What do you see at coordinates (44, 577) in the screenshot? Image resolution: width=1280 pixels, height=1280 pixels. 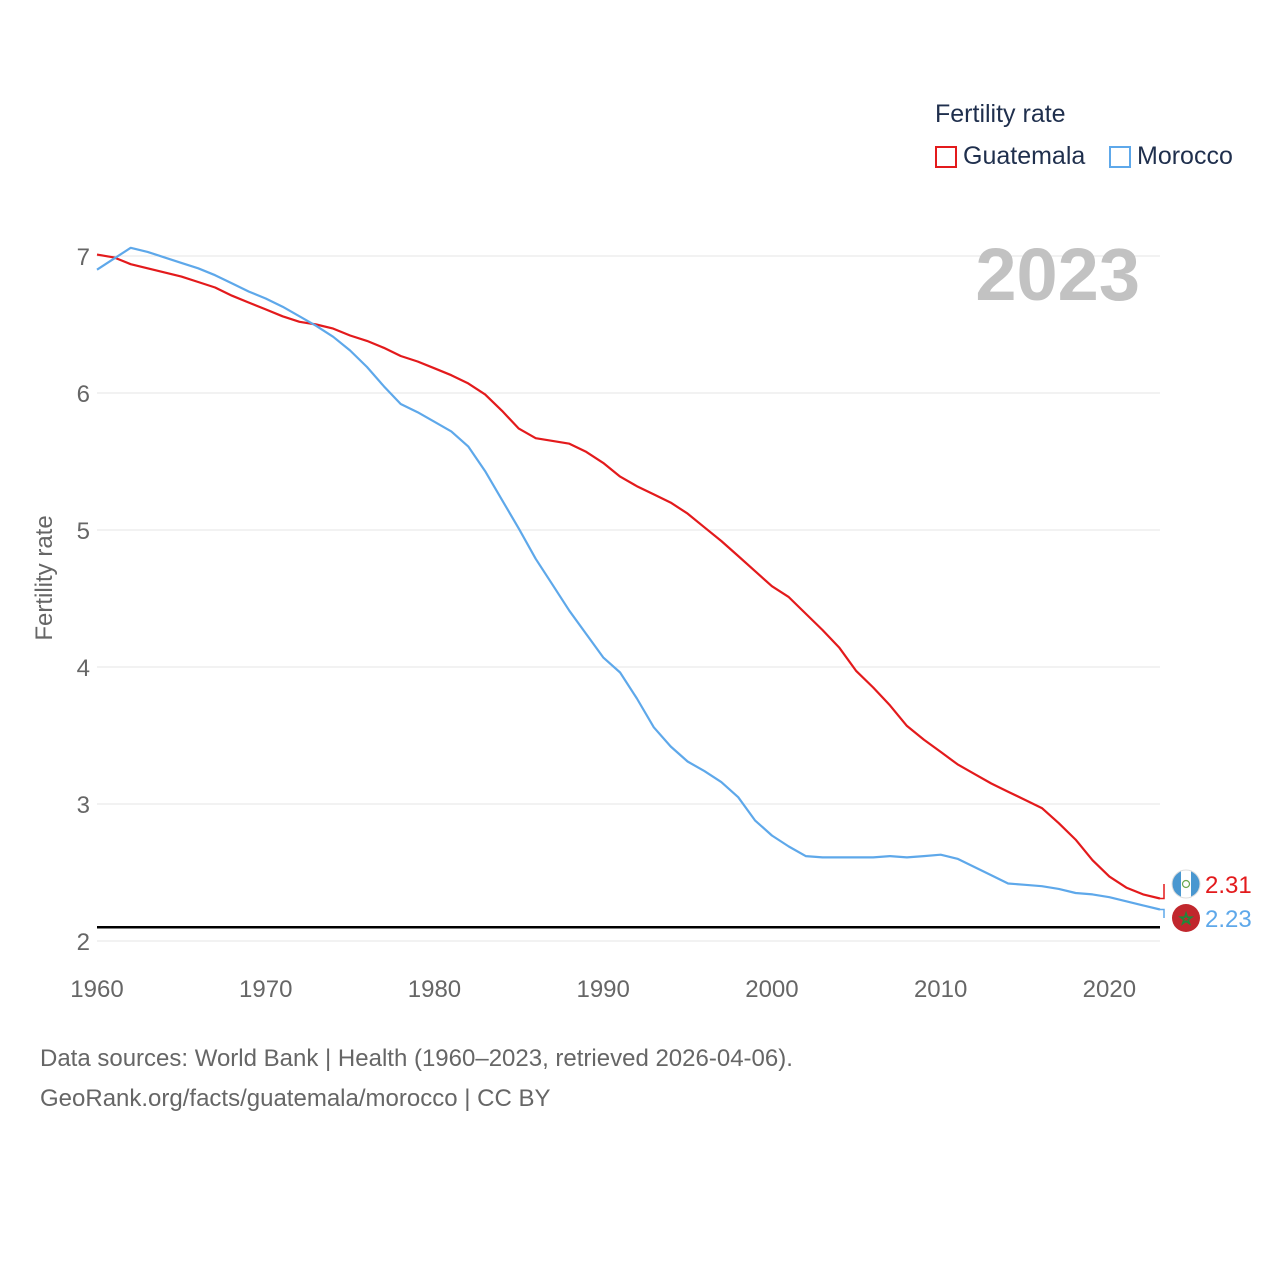 I see `y-axis-label: Fertility rate` at bounding box center [44, 577].